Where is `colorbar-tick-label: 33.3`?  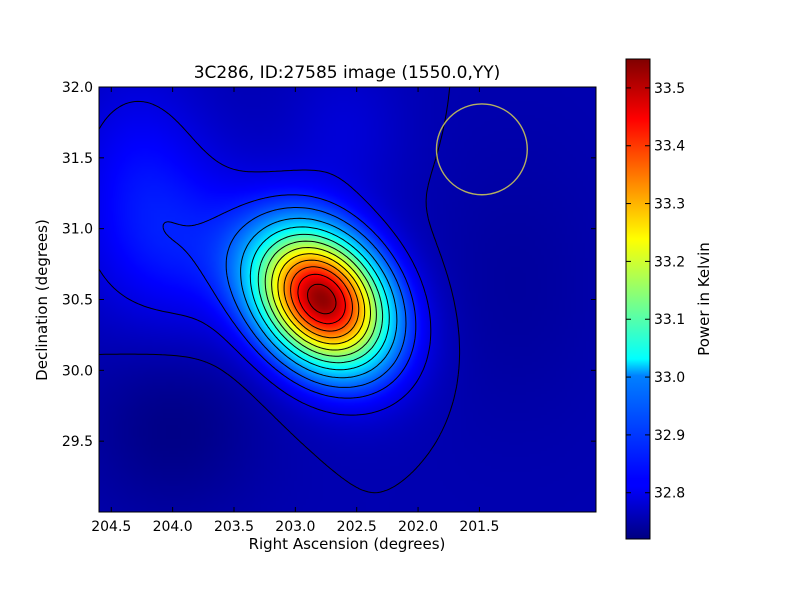
colorbar-tick-label: 33.3 is located at coordinates (669, 205).